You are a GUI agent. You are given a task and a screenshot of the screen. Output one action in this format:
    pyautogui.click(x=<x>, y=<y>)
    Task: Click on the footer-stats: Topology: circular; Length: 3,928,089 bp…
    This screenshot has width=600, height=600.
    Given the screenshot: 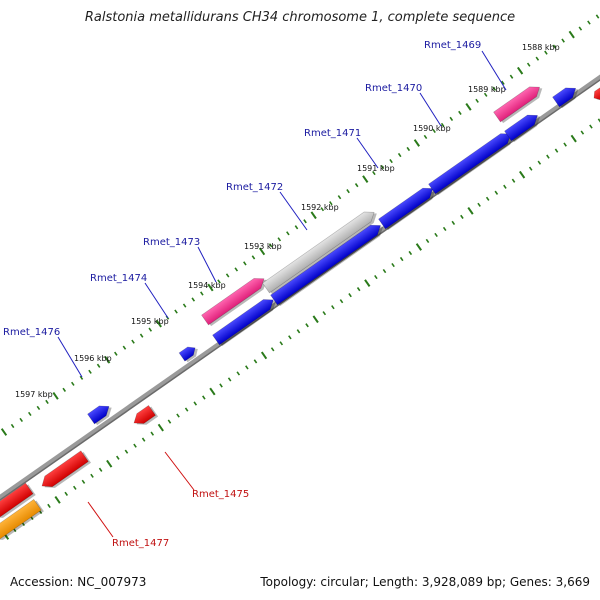 What is the action you would take?
    pyautogui.click(x=425, y=582)
    